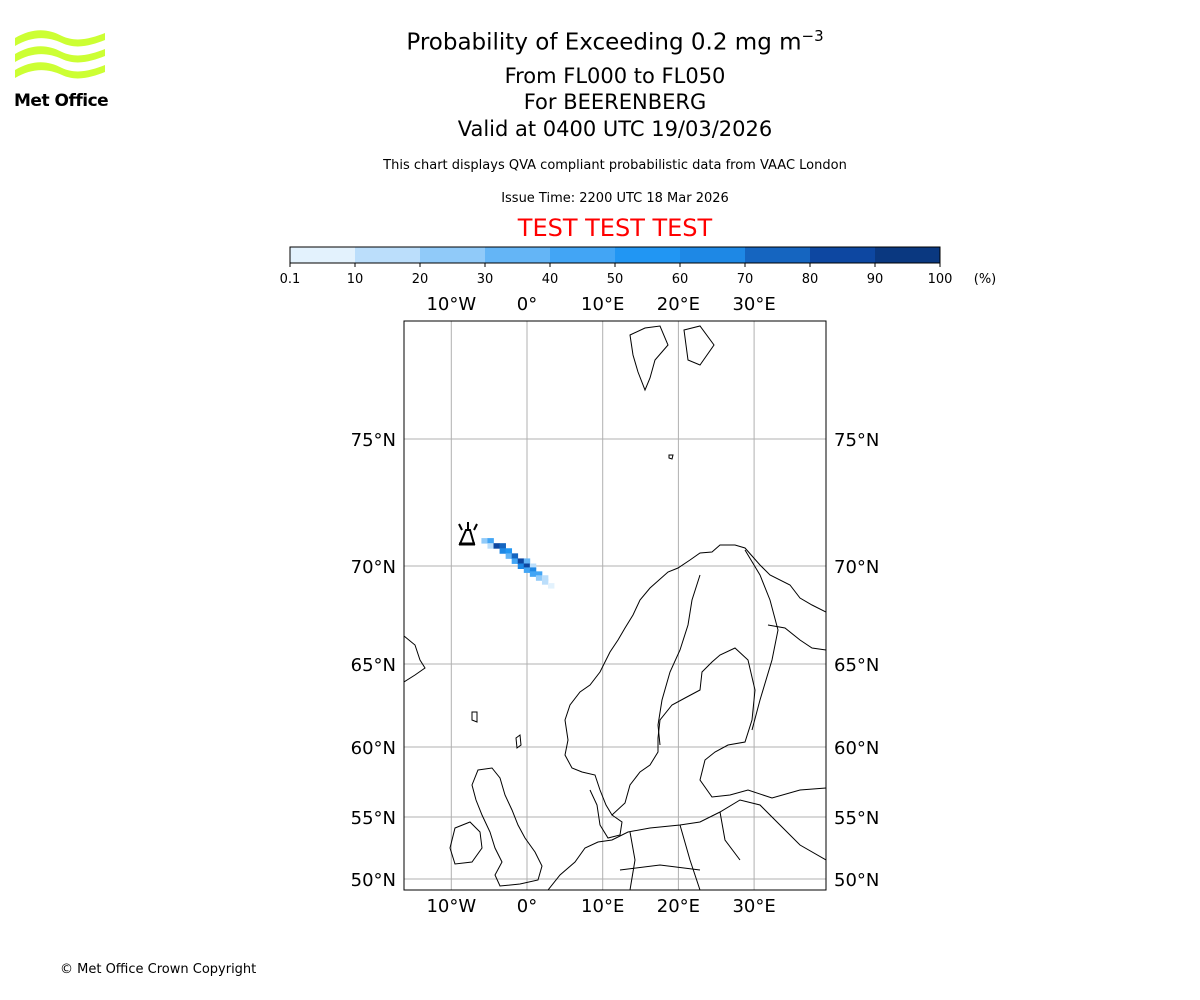 The height and width of the screenshot is (1000, 1200). I want to click on lon-label-bottom: 30°E, so click(753, 906).